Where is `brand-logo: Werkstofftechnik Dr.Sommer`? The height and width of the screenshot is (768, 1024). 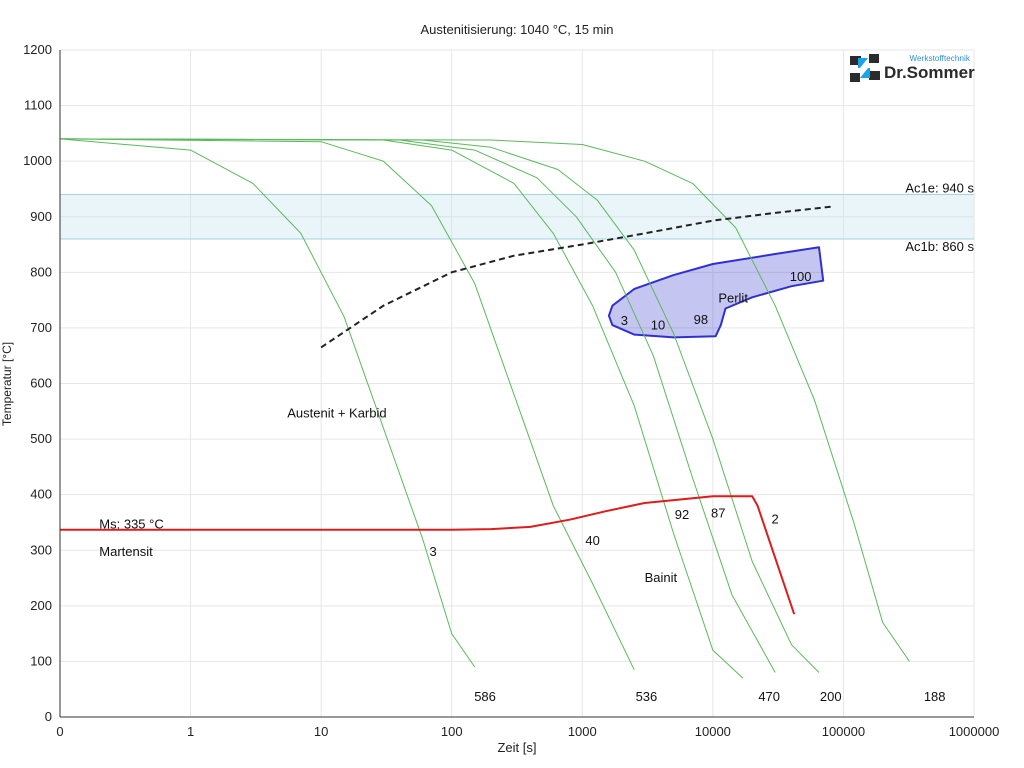
brand-logo: Werkstofftechnik Dr.Sommer is located at coordinates (912, 69).